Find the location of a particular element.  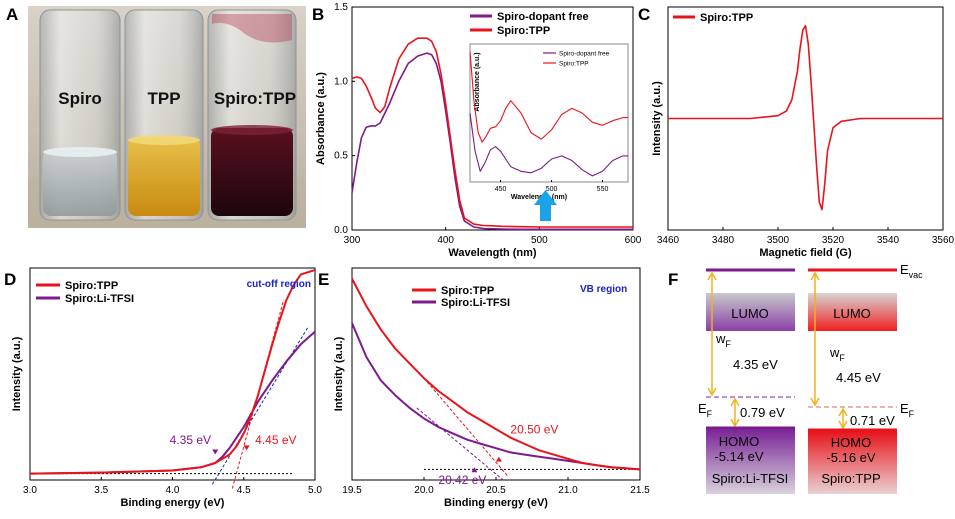

inset-y-axis-label: Absorbance (a.u.) is located at coordinates (477, 81).